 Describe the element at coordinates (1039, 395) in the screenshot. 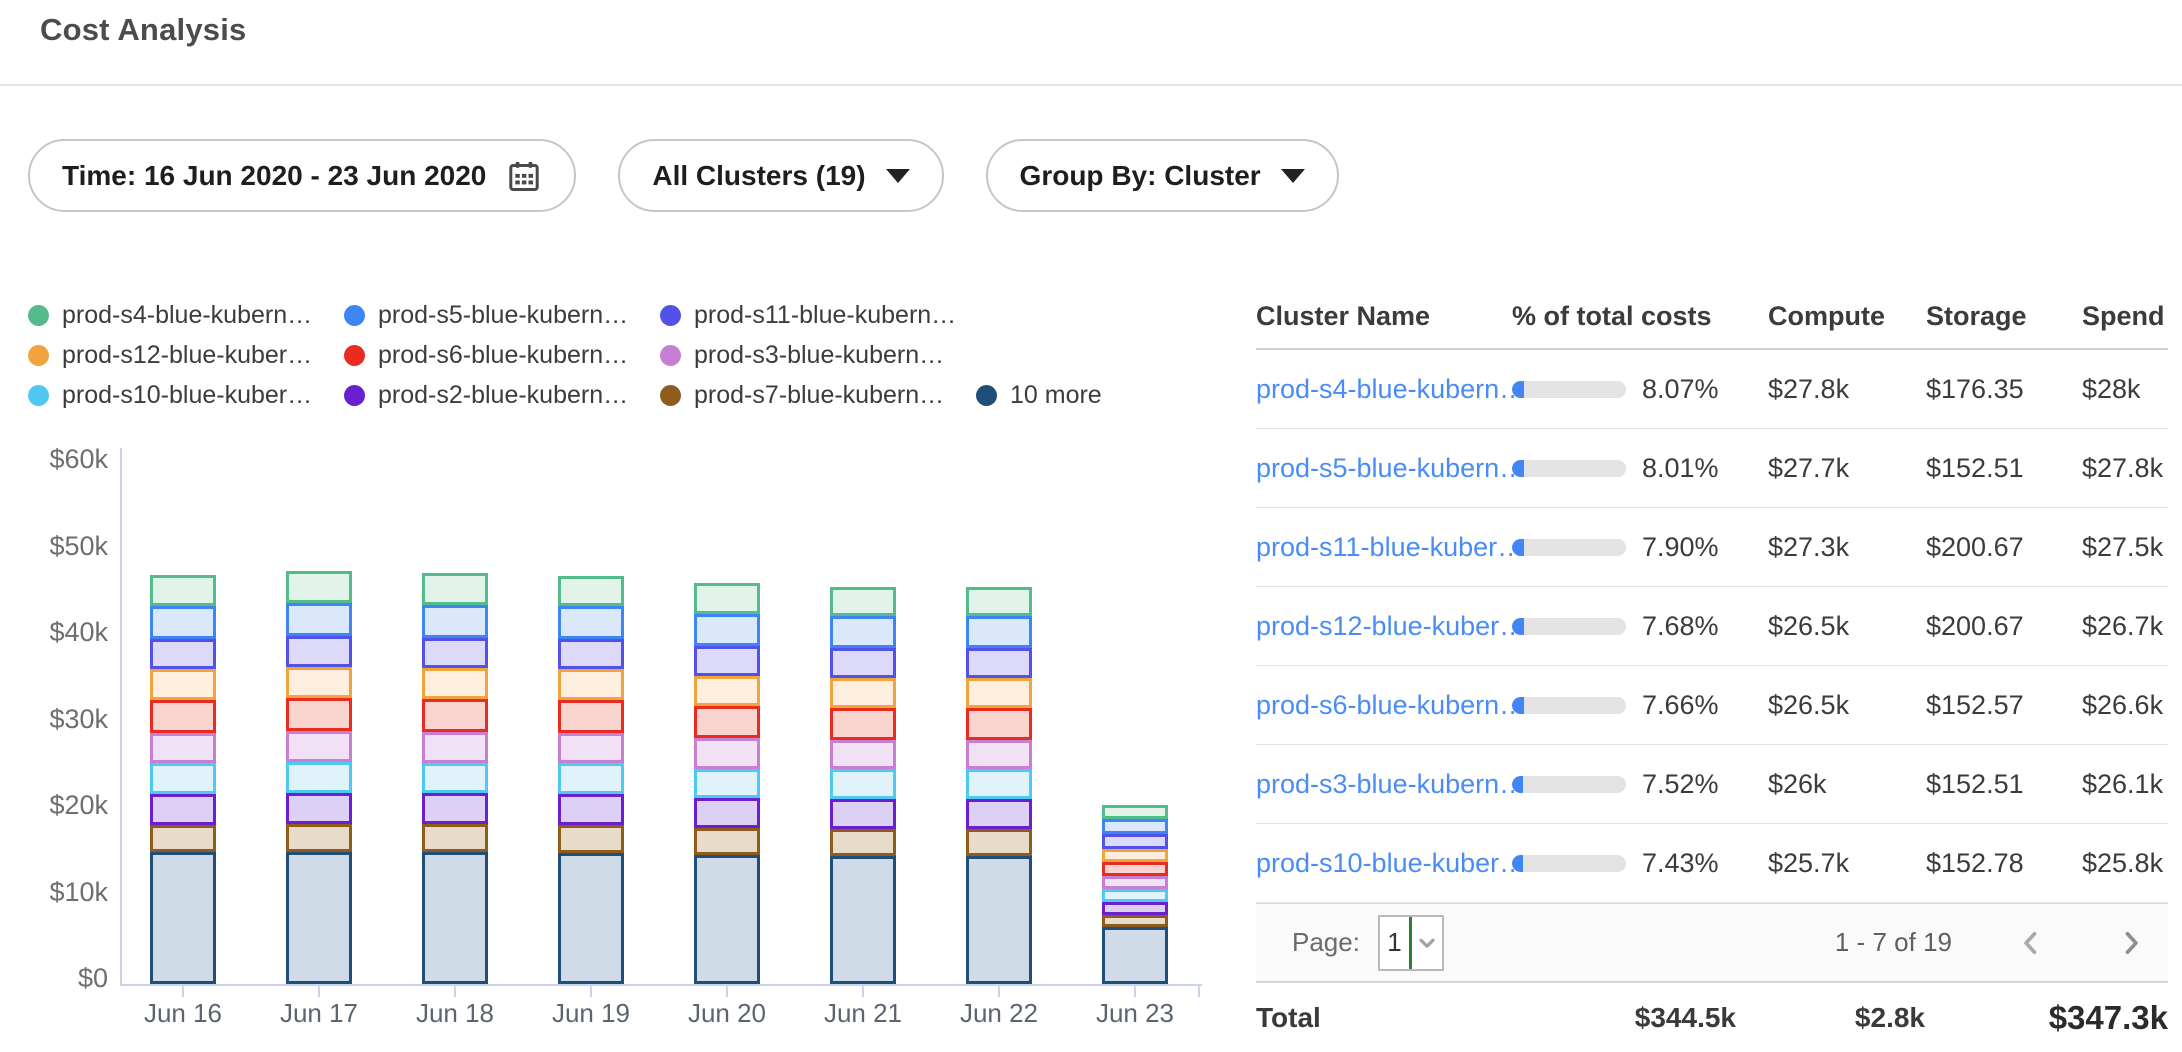

I see `legend-item: 10 more` at that location.